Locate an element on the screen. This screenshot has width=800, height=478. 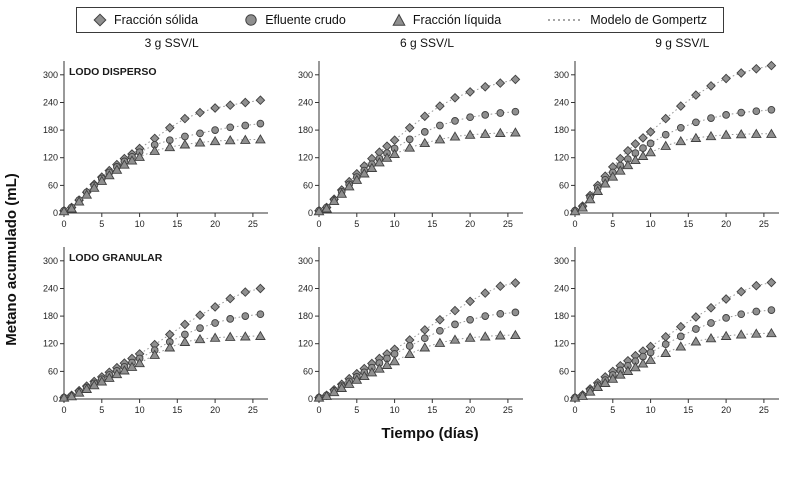
legend-item-fraccion-solida: Fracción sólida is located at coordinates (145, 20).